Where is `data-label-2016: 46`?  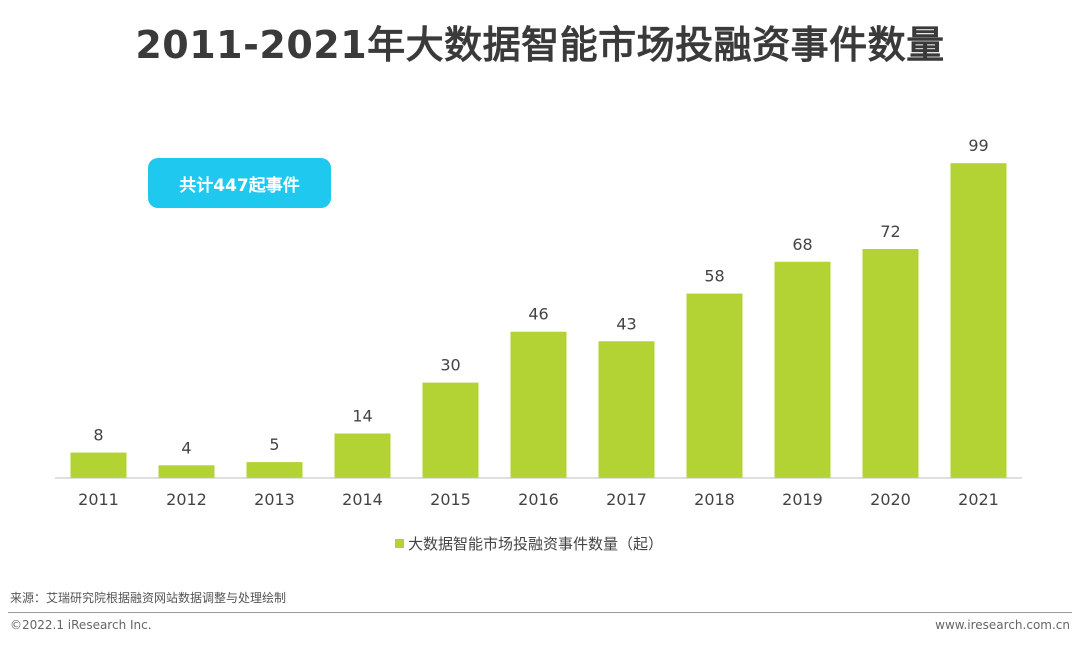 data-label-2016: 46 is located at coordinates (538, 314).